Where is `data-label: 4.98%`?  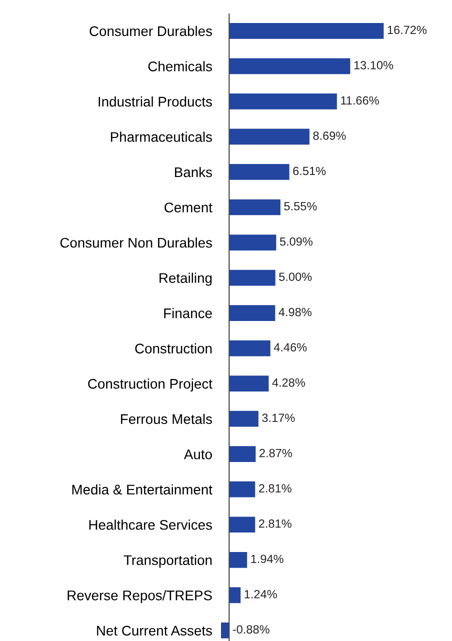 data-label: 4.98% is located at coordinates (295, 312).